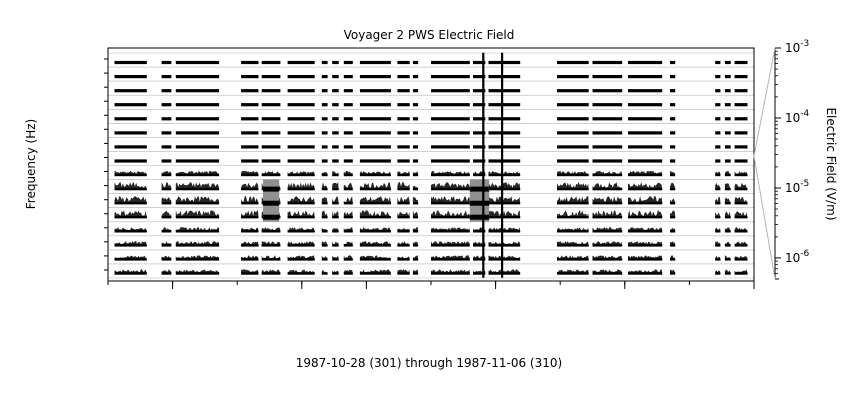 This screenshot has height=400, width=860. Describe the element at coordinates (106, 164) in the screenshot. I see `y-axis` at that location.